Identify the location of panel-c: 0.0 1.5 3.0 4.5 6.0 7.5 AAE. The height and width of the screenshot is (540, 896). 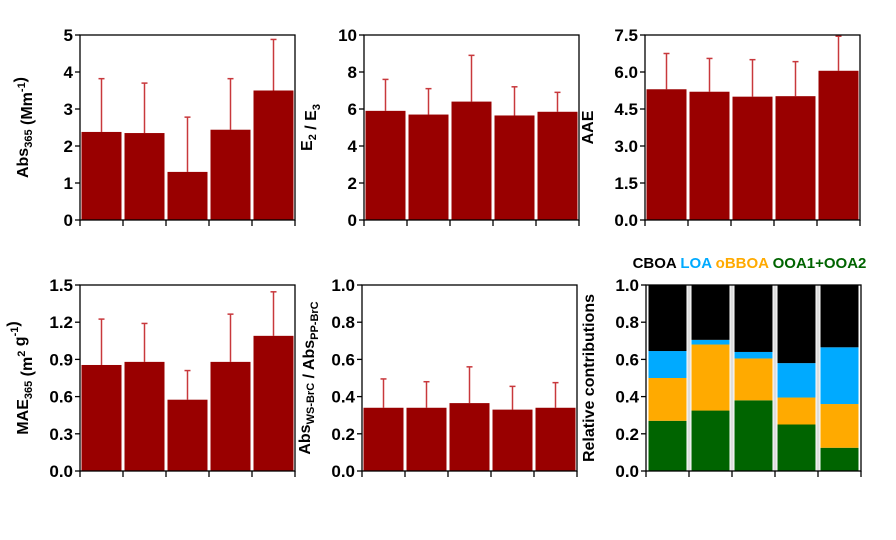
(720, 128).